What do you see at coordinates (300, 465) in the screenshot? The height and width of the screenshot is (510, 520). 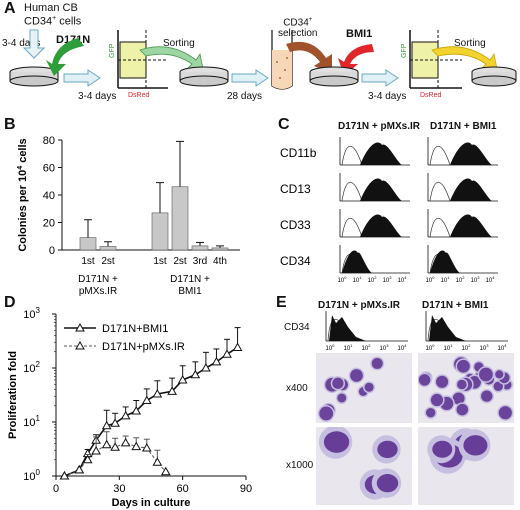 I see `magnification-x1000: x1000` at bounding box center [300, 465].